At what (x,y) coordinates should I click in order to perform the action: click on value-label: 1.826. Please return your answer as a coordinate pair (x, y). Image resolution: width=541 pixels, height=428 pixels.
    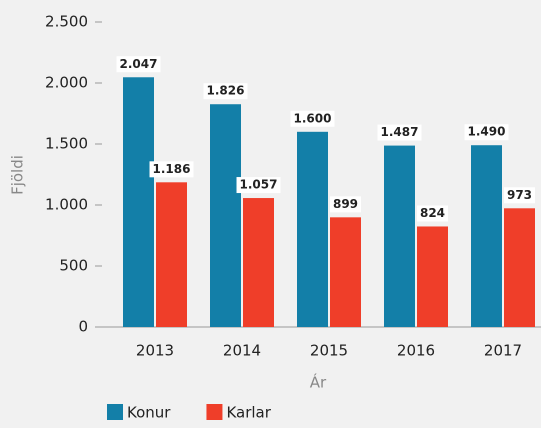
    Looking at the image, I should click on (226, 91).